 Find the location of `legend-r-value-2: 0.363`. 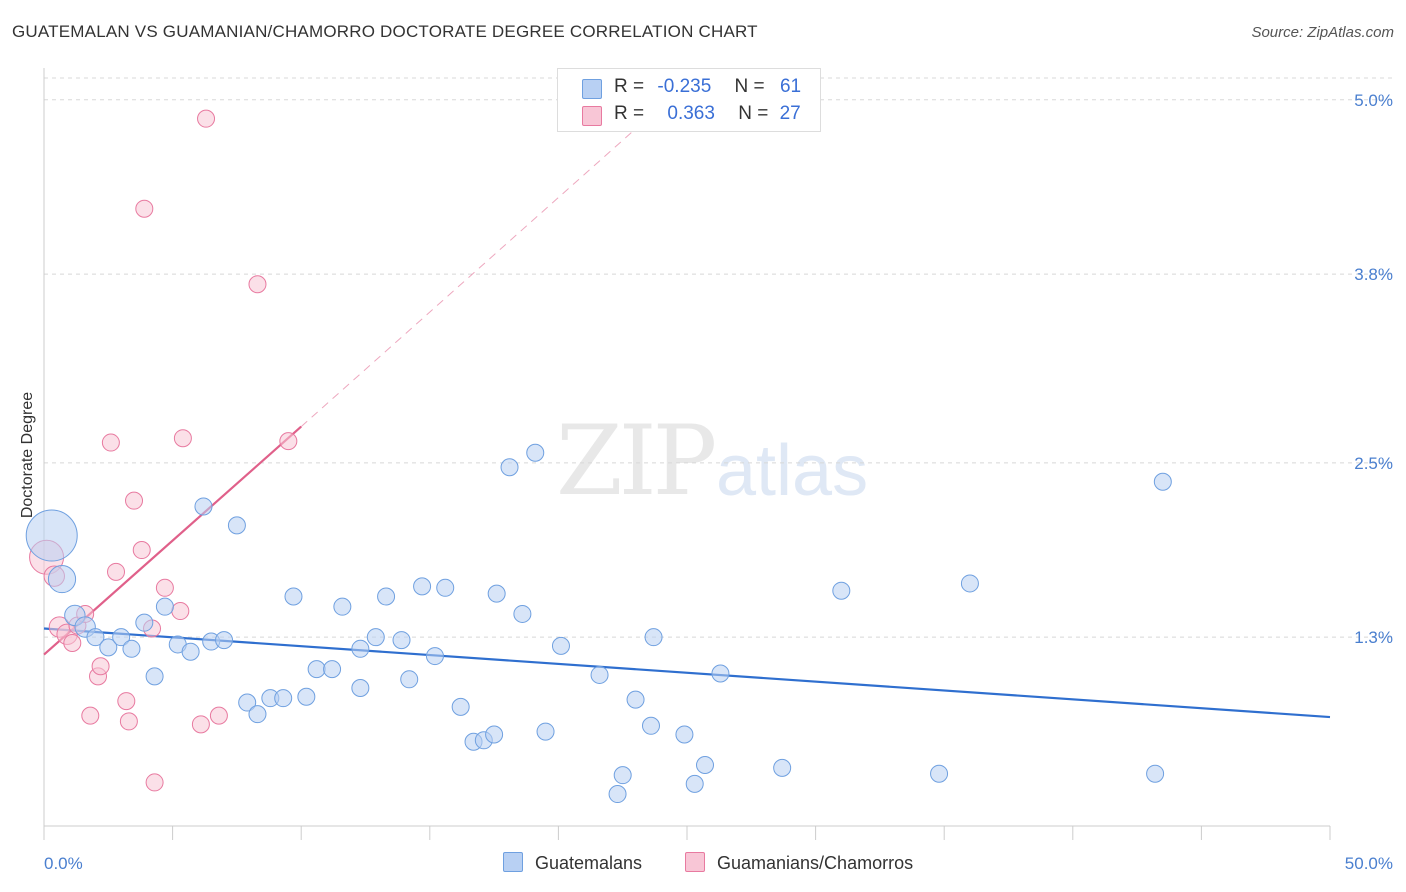

legend-r-value-2: 0.363 is located at coordinates (691, 113).